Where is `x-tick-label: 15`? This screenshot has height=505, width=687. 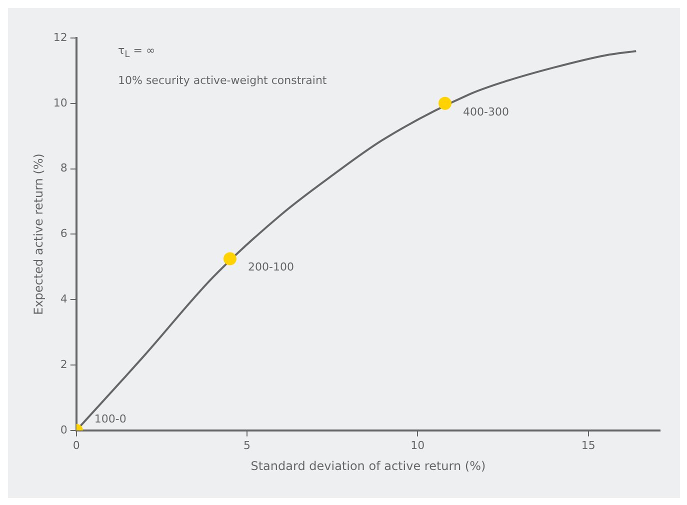
x-tick-label: 15 is located at coordinates (588, 445).